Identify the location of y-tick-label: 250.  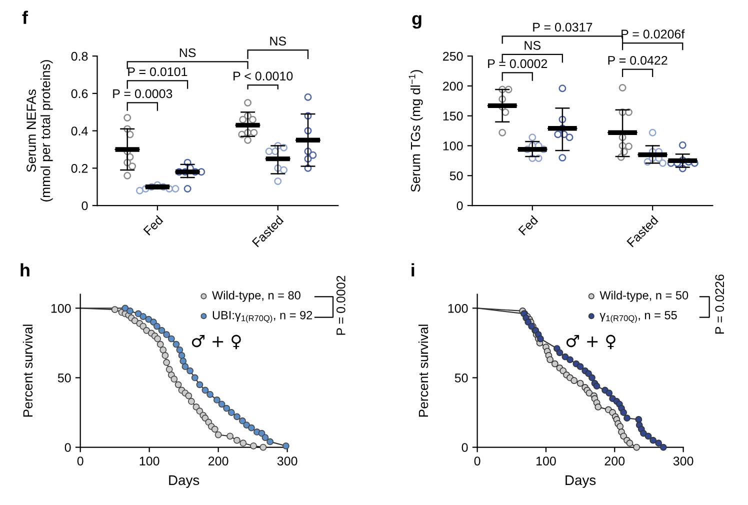
(453, 56).